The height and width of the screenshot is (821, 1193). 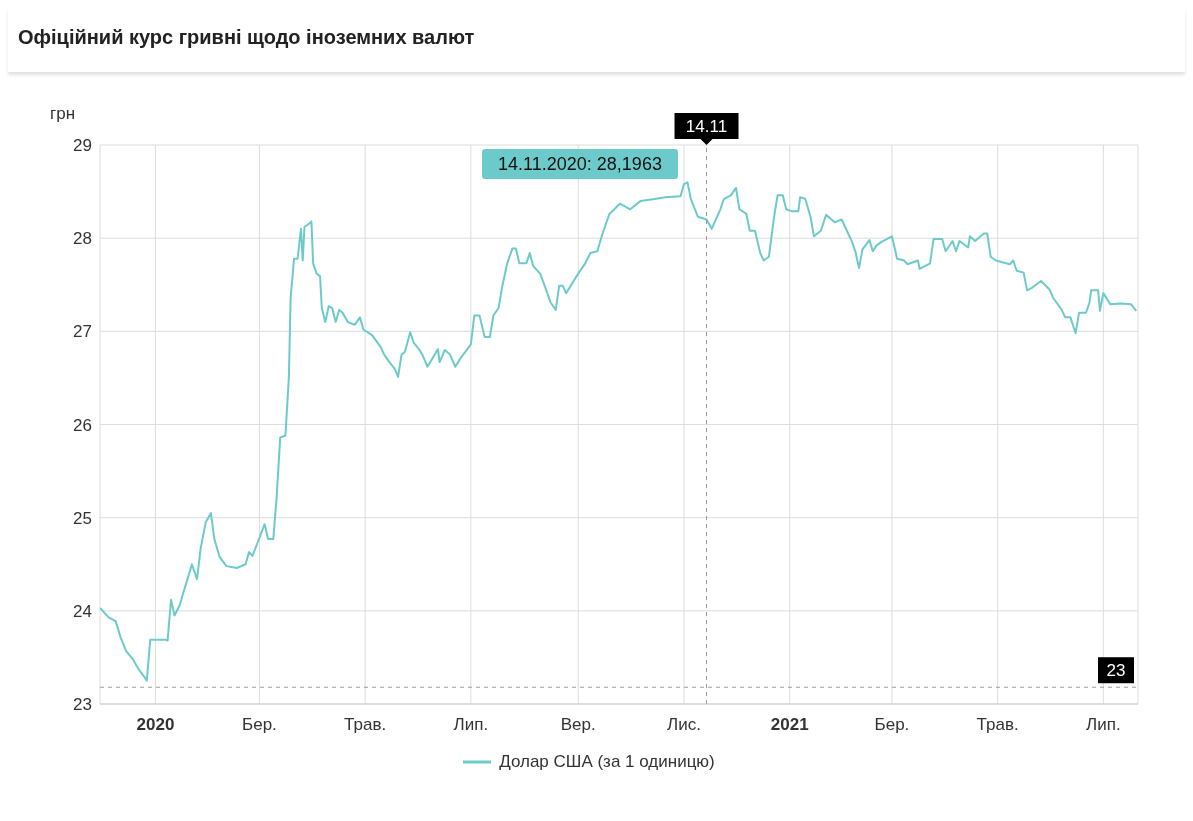 I want to click on y-axis-title: грн, so click(x=63, y=114).